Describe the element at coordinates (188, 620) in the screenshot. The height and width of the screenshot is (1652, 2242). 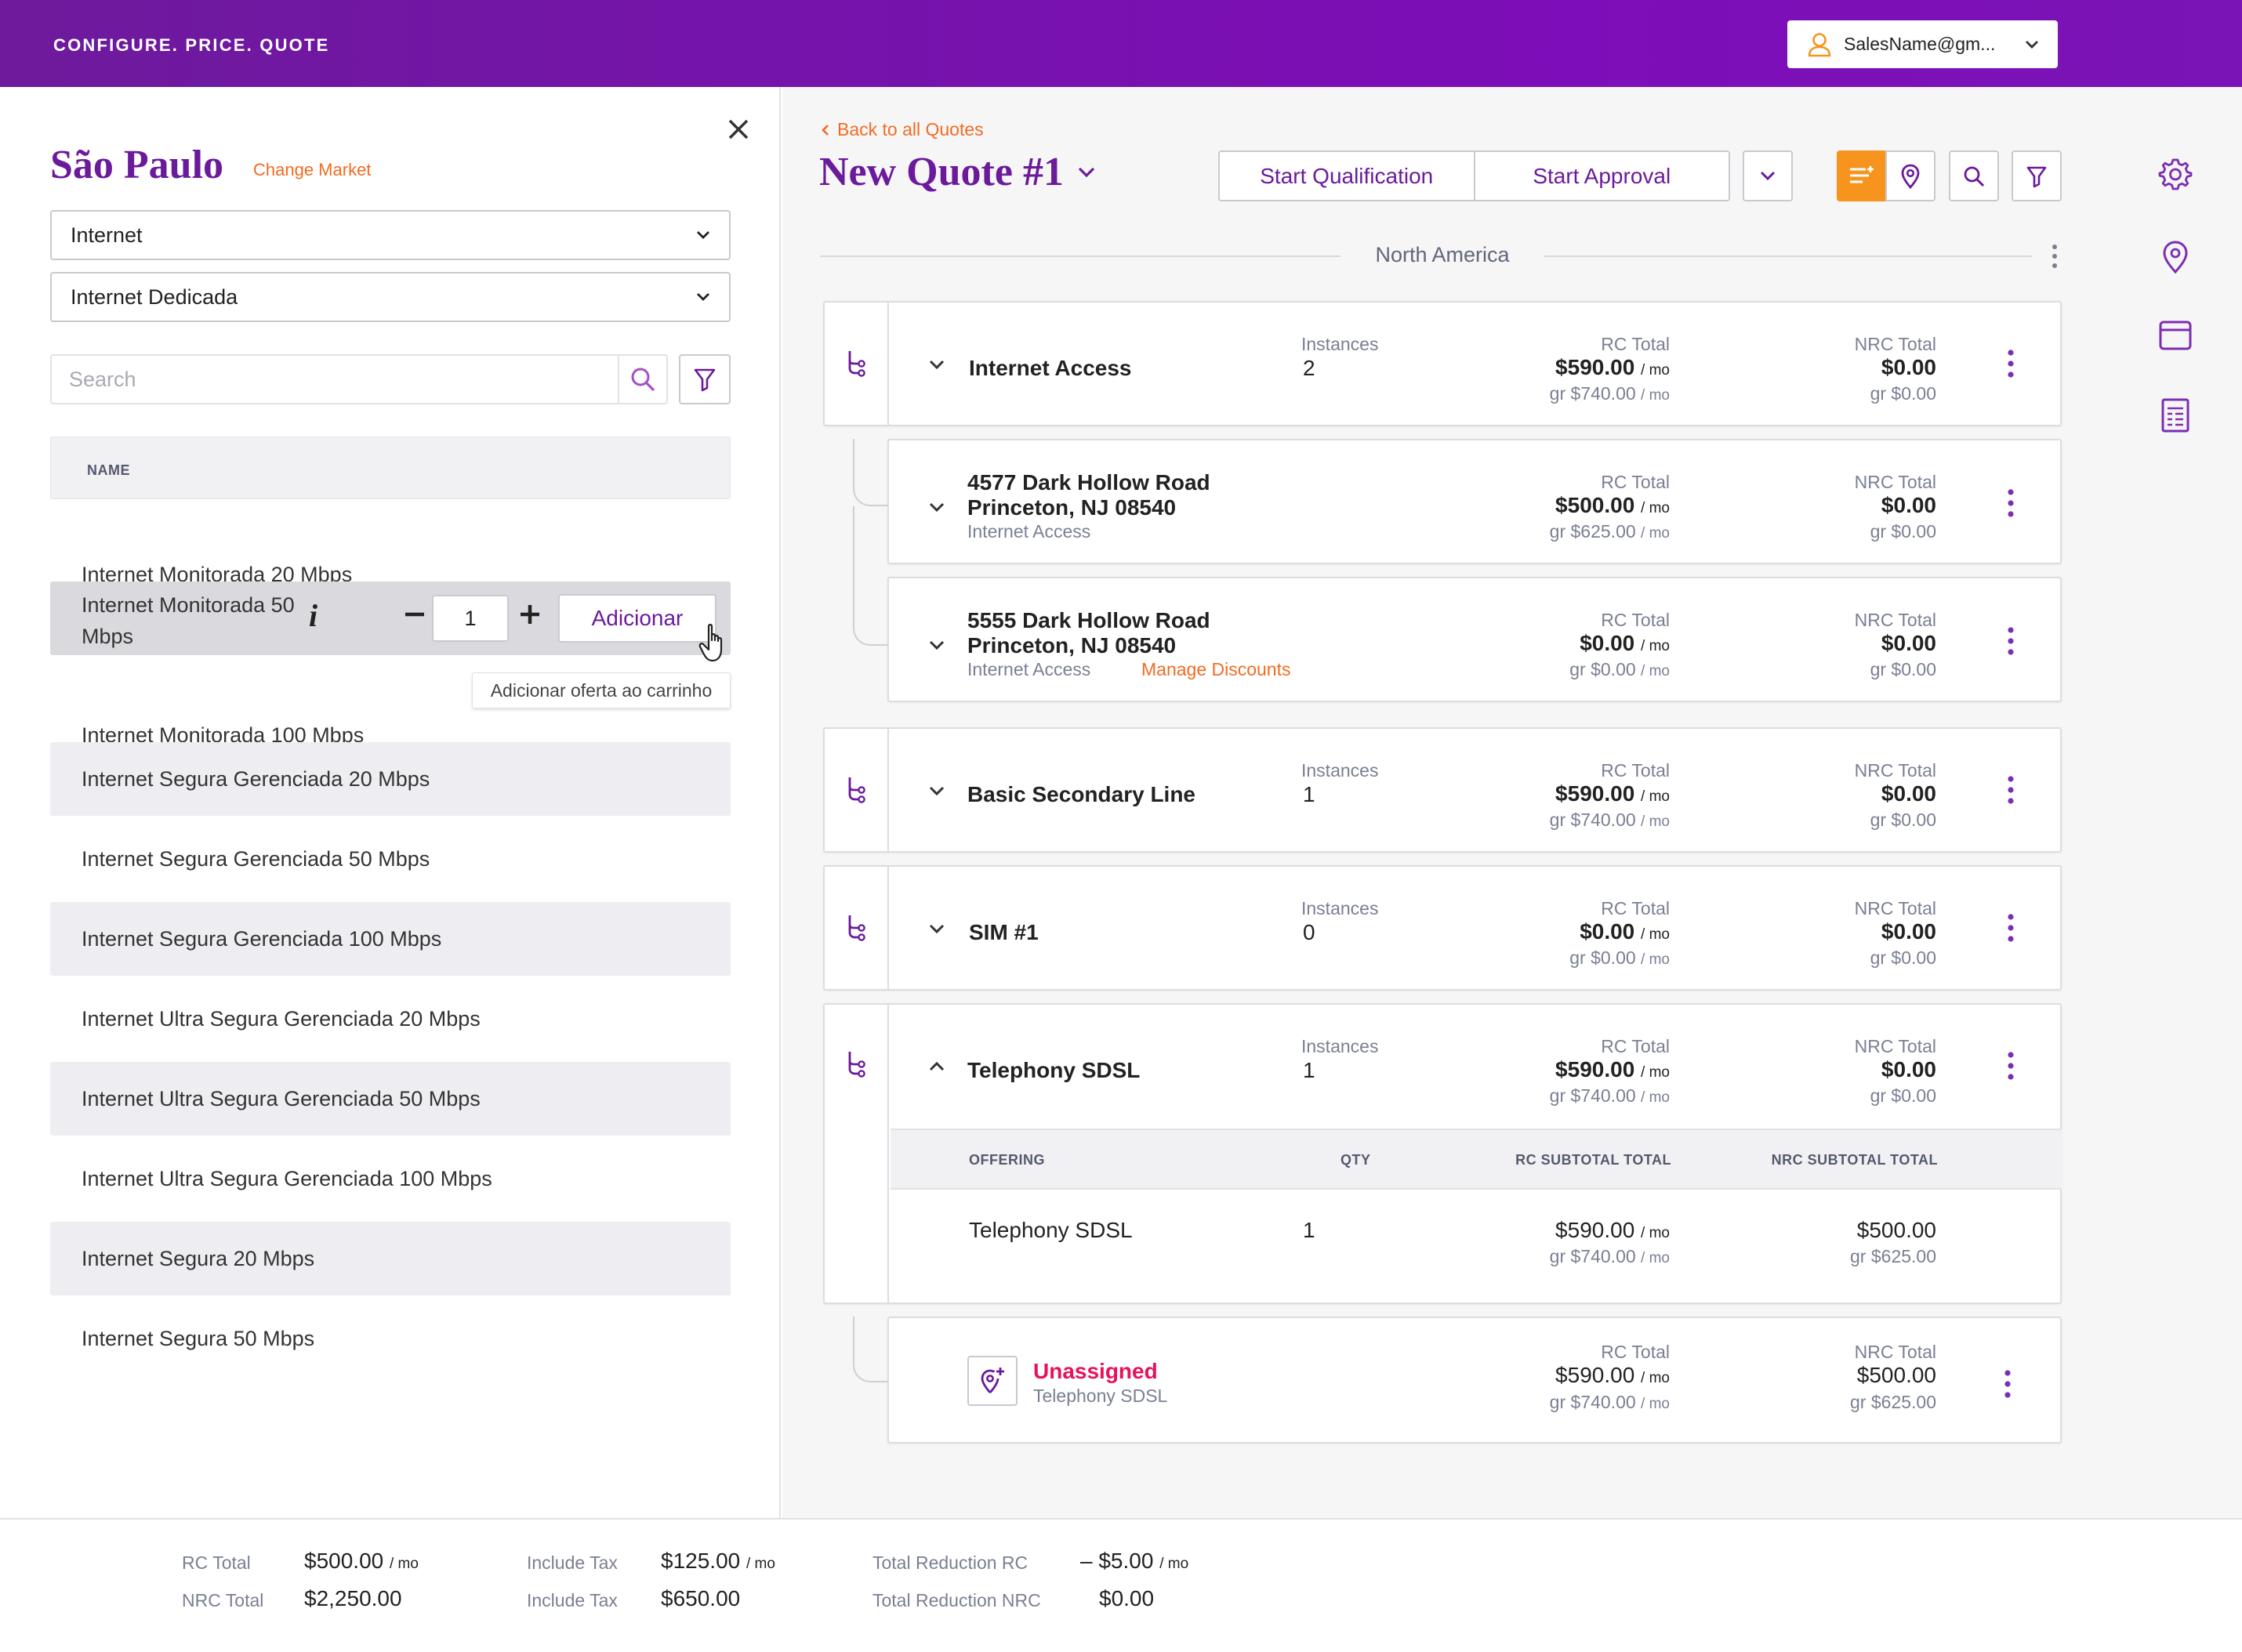
I see `product-row-label: Internet Monitorada 50 Mbps` at that location.